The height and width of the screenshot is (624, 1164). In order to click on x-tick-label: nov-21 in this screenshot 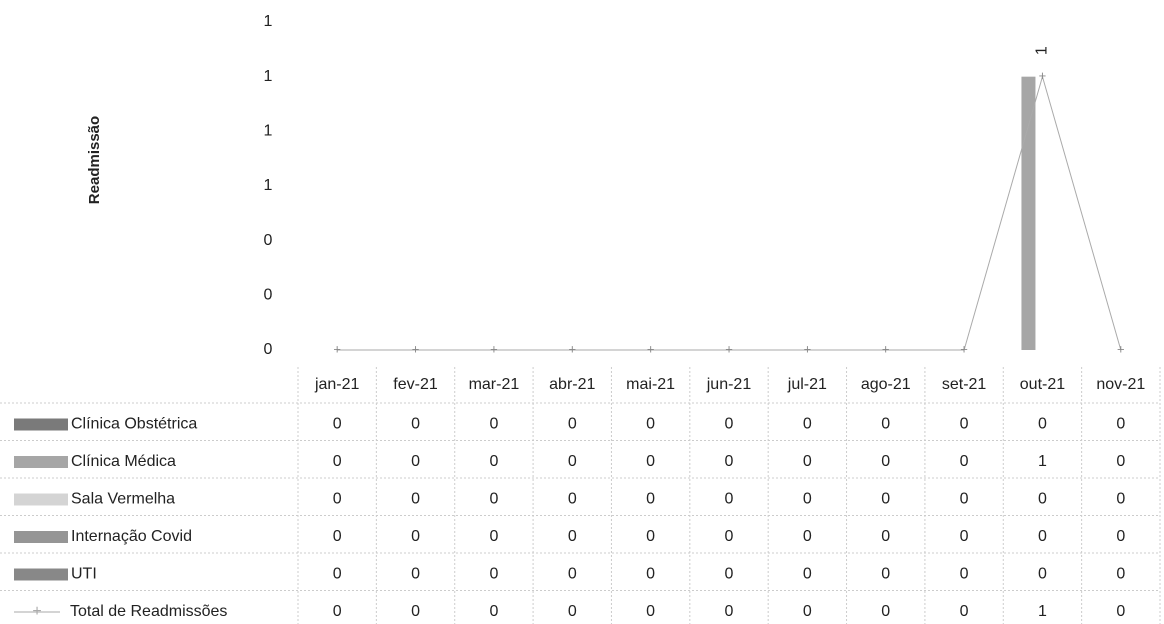, I will do `click(1120, 384)`.